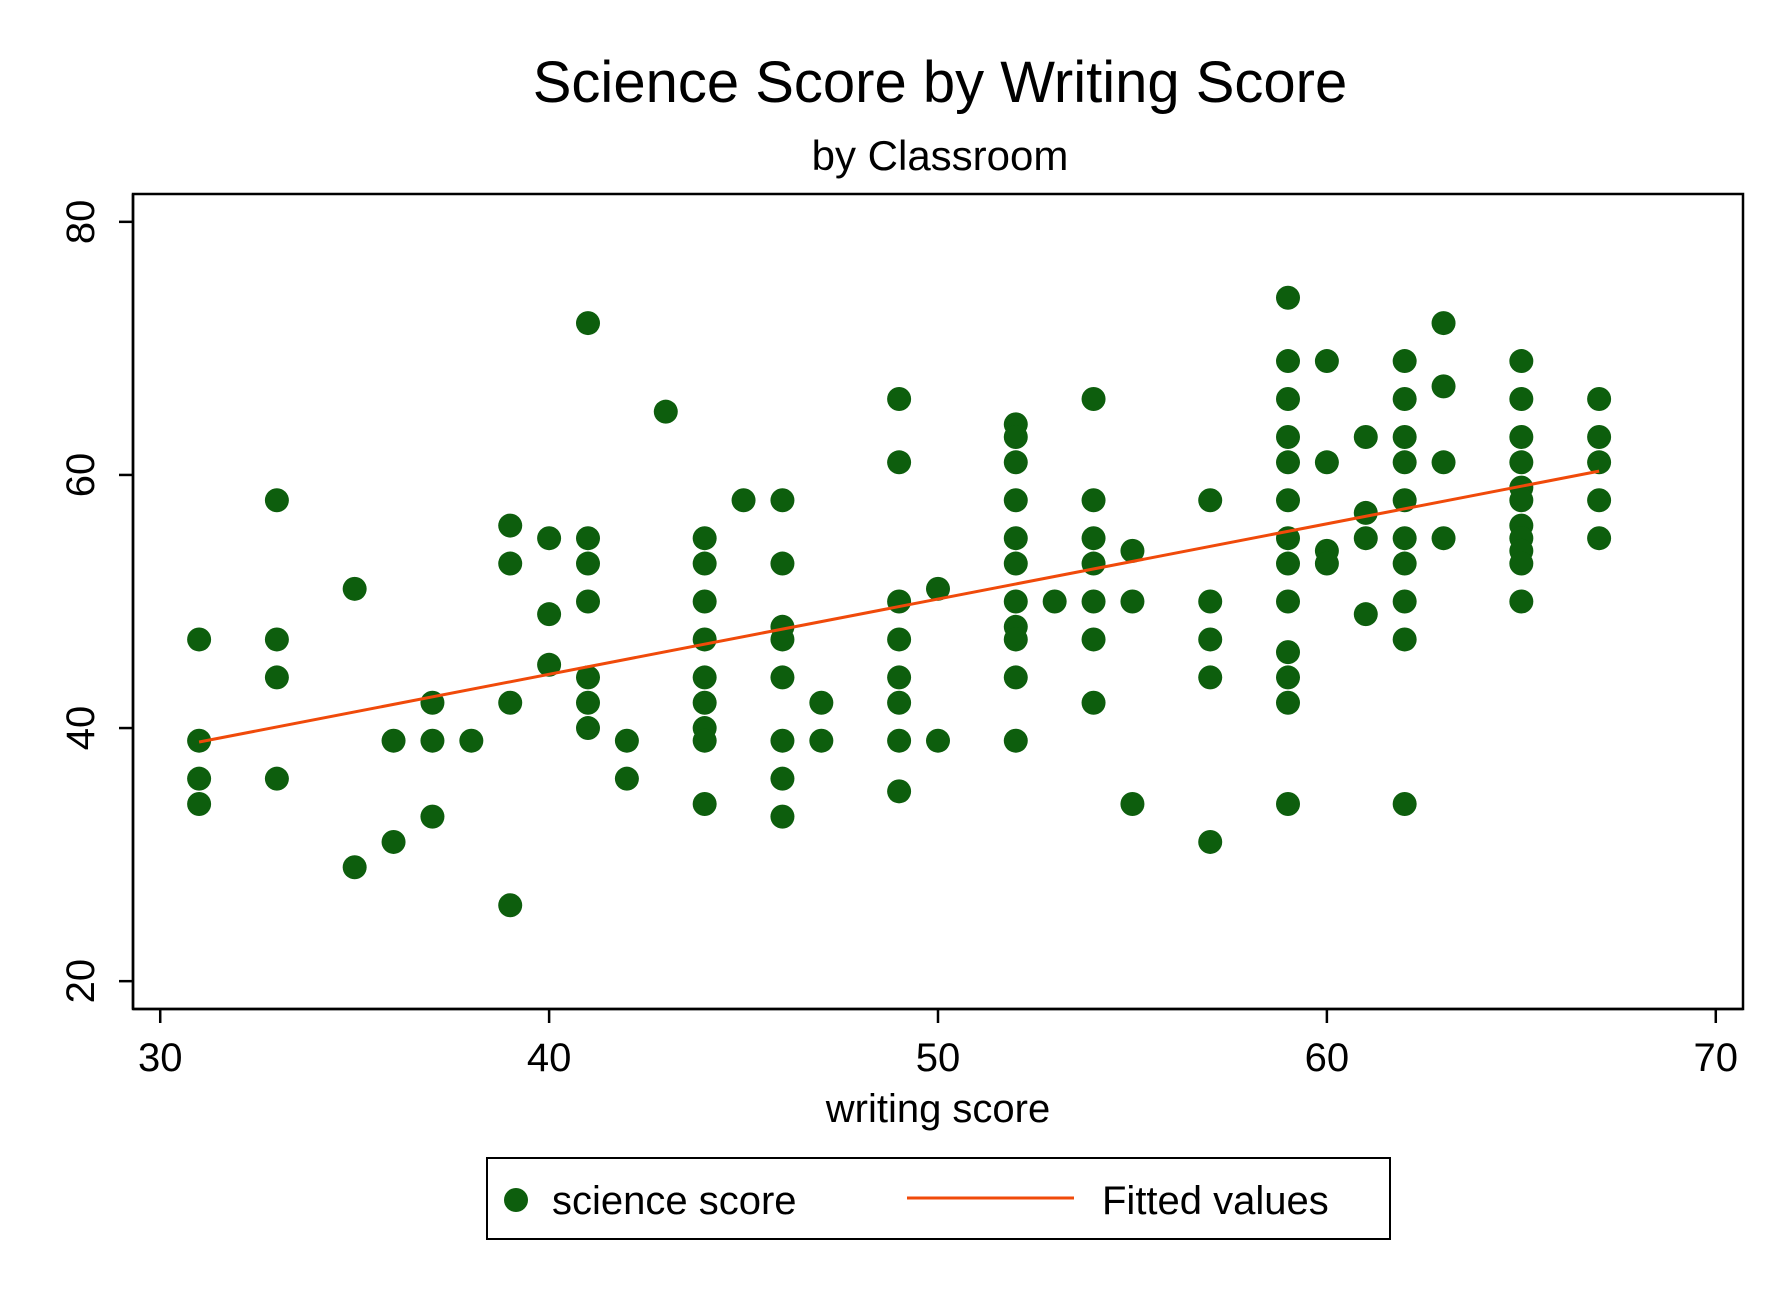 This screenshot has height=1292, width=1776. I want to click on x-tick-label-3: 60, so click(1327, 1058).